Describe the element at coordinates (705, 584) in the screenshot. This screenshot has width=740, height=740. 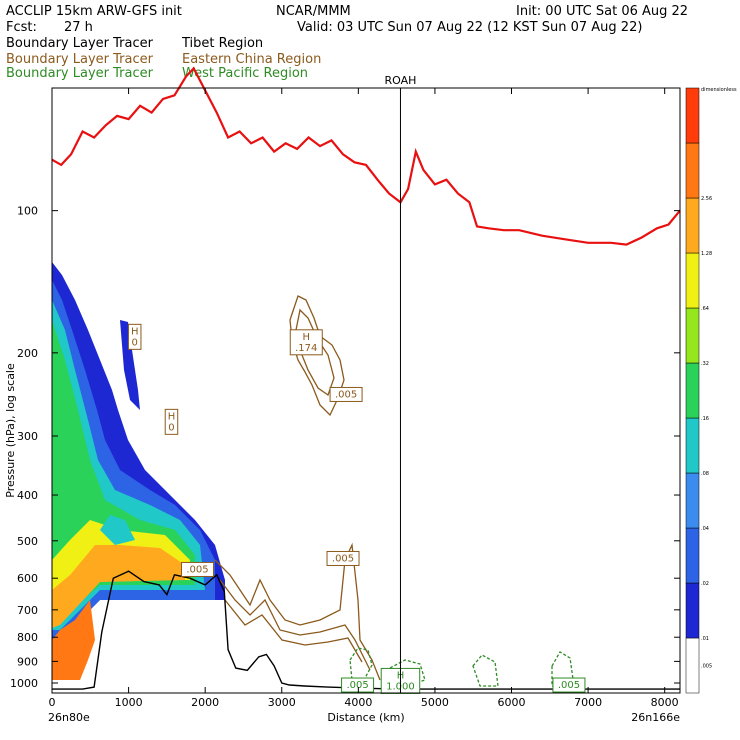
I see `colorbar-label: .02` at that location.